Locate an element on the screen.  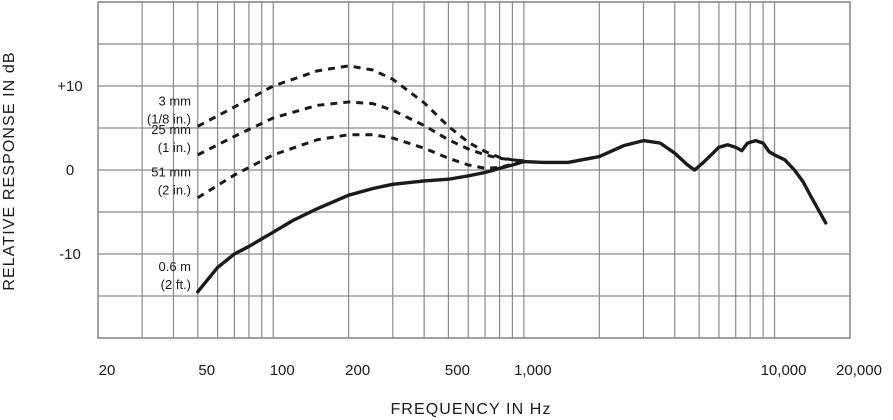
y-axis-label: RELATIVE RESPONSE IN dB is located at coordinates (9, 170).